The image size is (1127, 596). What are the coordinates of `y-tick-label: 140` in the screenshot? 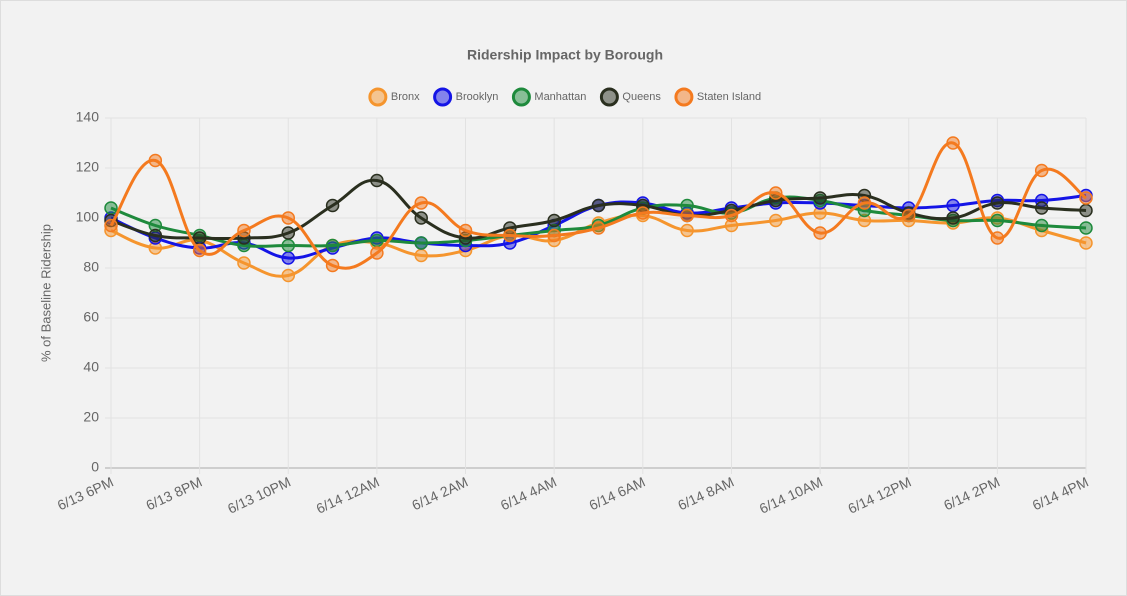 It's located at (88, 117).